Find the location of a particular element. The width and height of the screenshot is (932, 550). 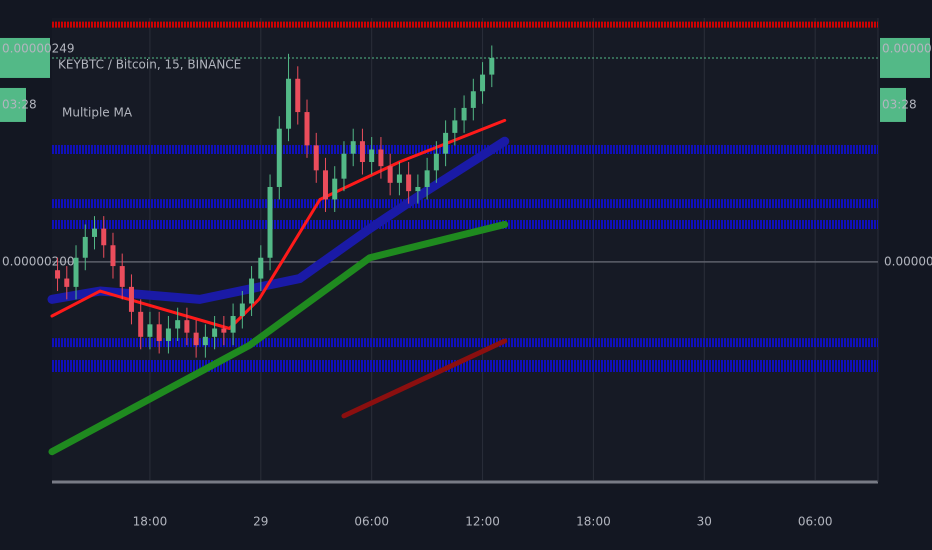

x-tick-label: 29 is located at coordinates (260, 522).